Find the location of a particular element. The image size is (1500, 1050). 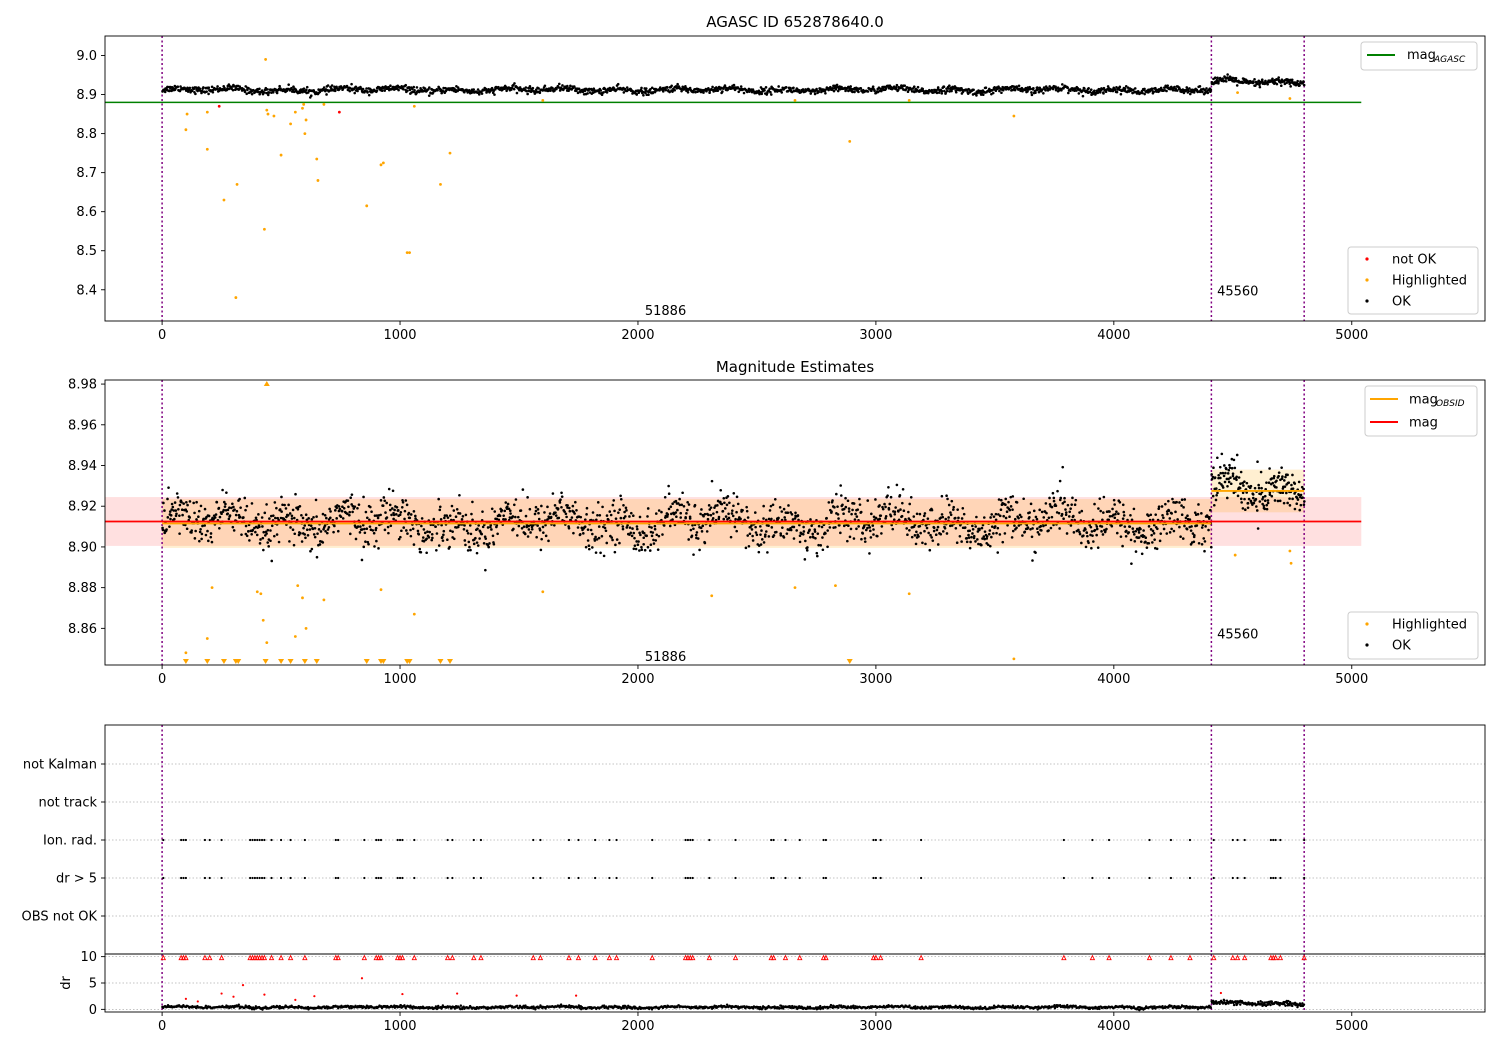

obsid-annotation: 51886 is located at coordinates (665, 311).